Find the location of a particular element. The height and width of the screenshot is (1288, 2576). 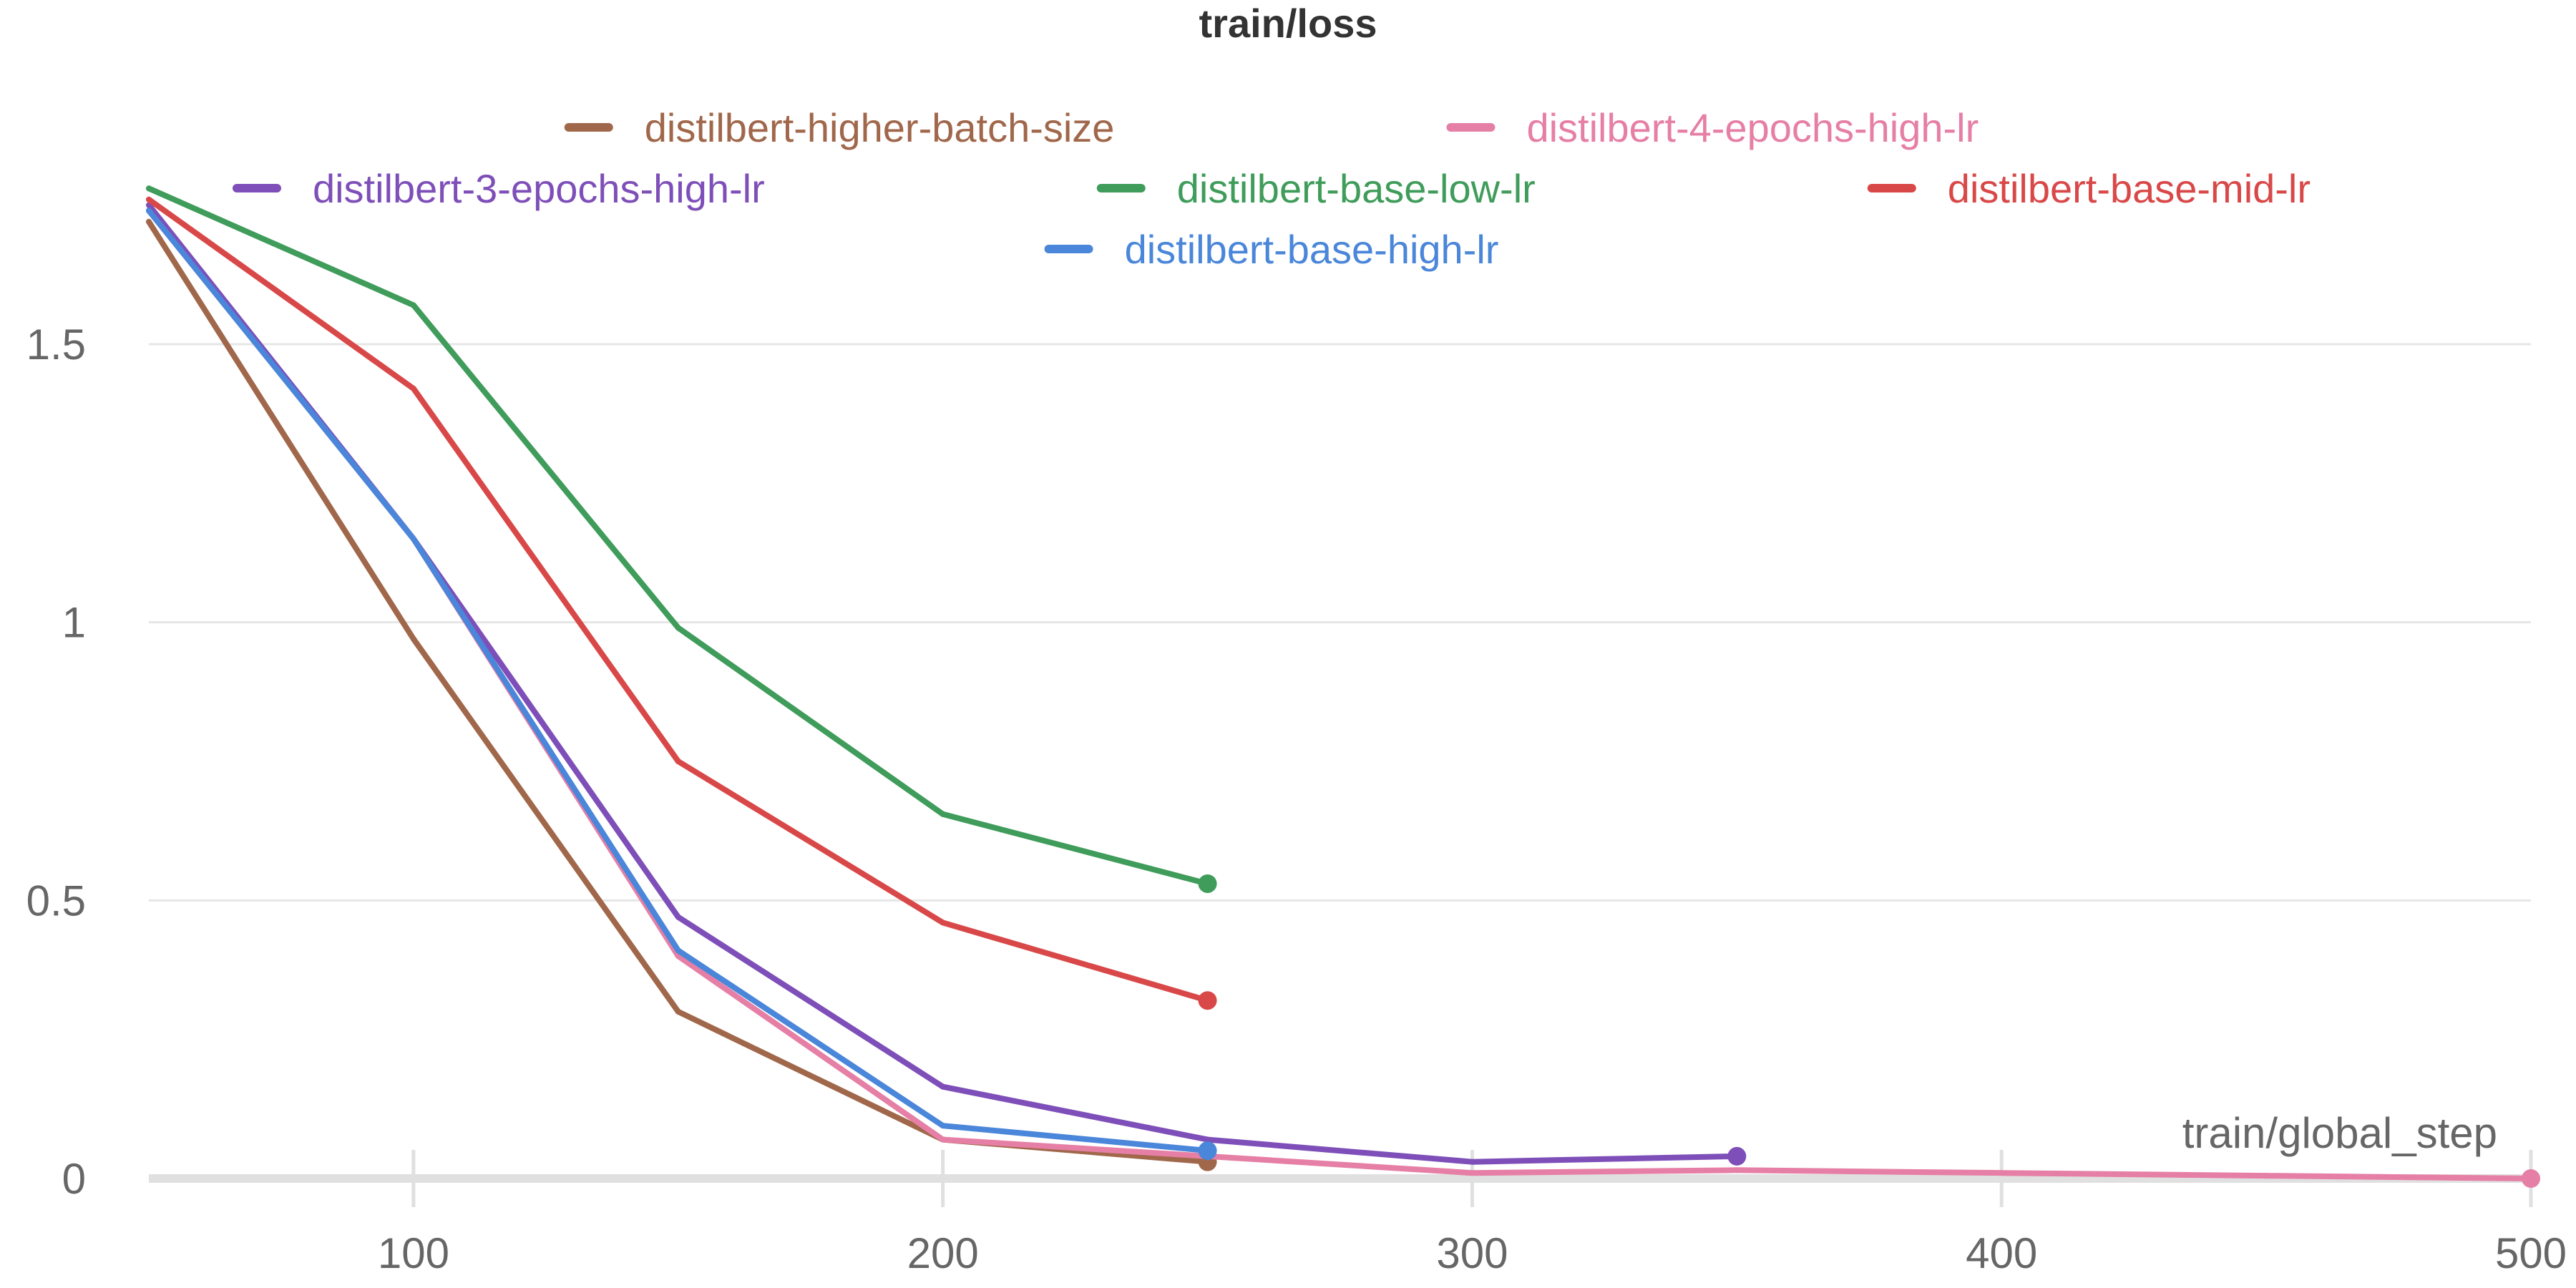

legend-item: distilbert-higher-batch-size is located at coordinates (839, 127).